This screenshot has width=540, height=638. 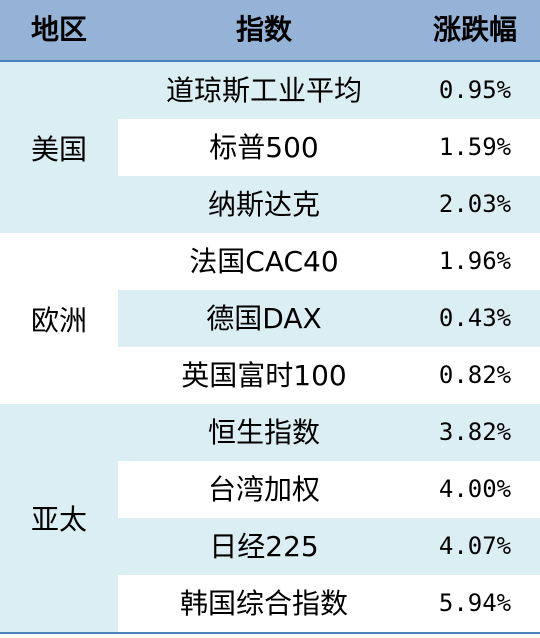 What do you see at coordinates (263, 432) in the screenshot?
I see `index-name: 恒生指数` at bounding box center [263, 432].